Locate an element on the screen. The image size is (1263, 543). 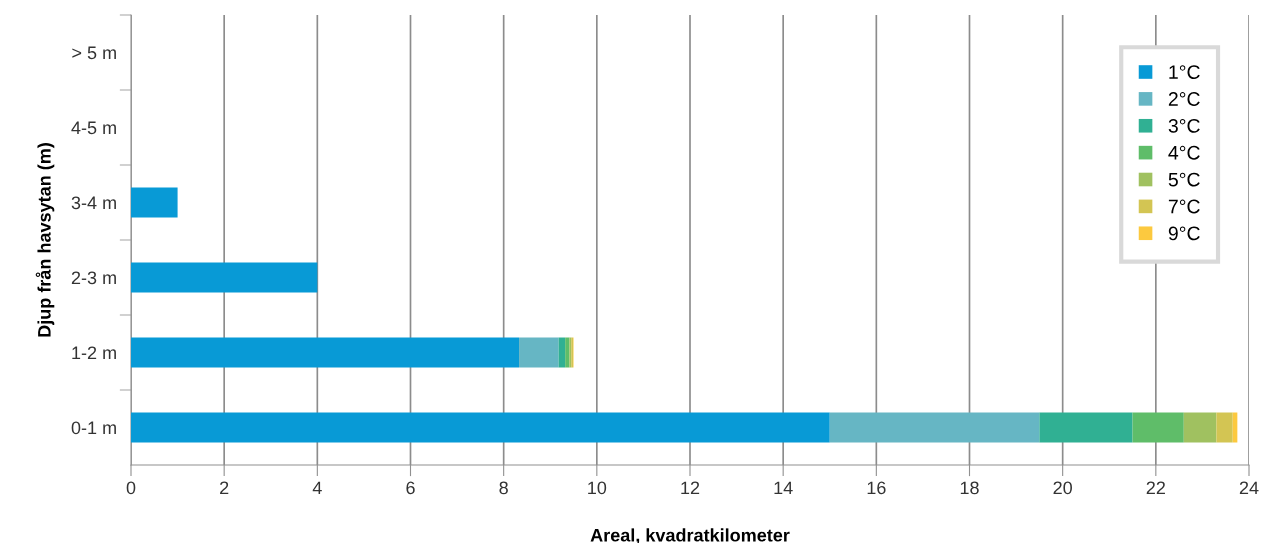
x-tick-label: 10 is located at coordinates (597, 488).